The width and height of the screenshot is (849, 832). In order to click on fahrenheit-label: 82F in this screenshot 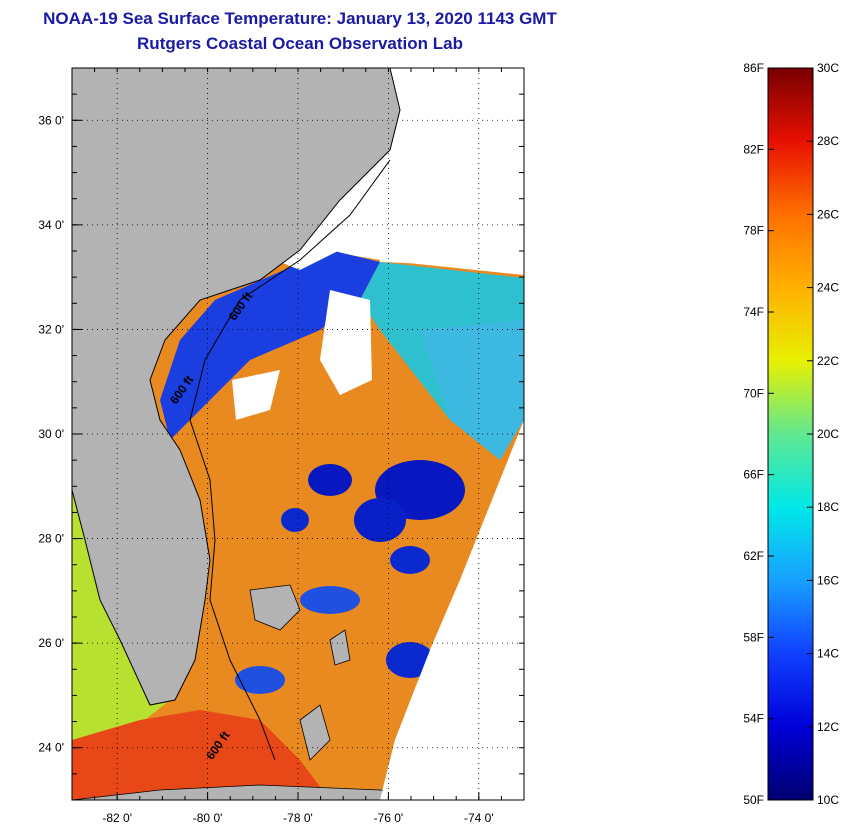, I will do `click(753, 149)`.